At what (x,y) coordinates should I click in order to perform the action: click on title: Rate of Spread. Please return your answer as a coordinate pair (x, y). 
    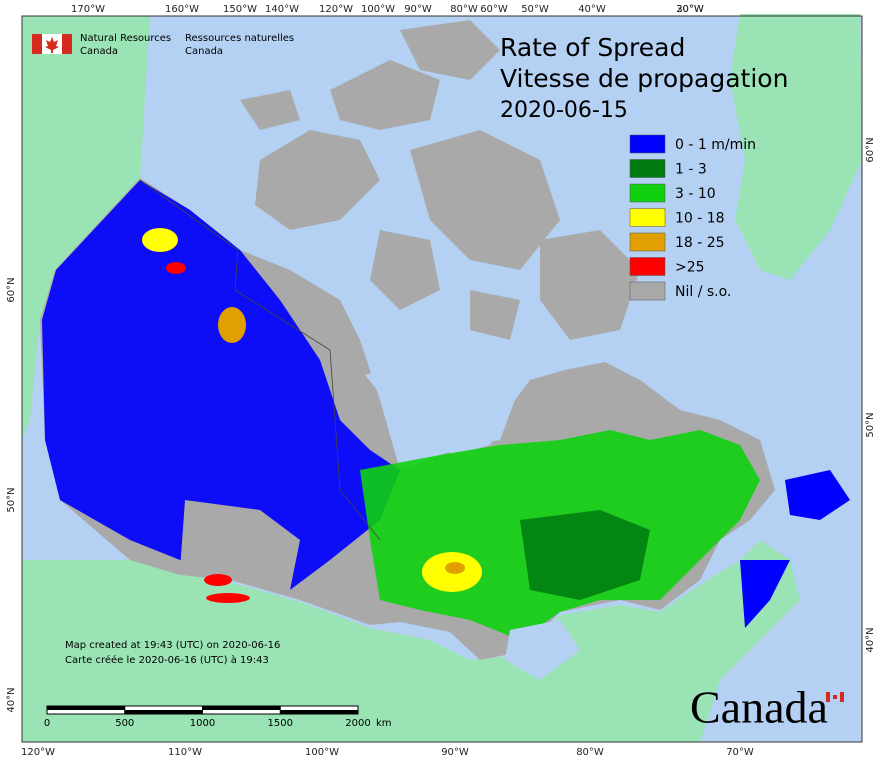
    Looking at the image, I should click on (592, 47).